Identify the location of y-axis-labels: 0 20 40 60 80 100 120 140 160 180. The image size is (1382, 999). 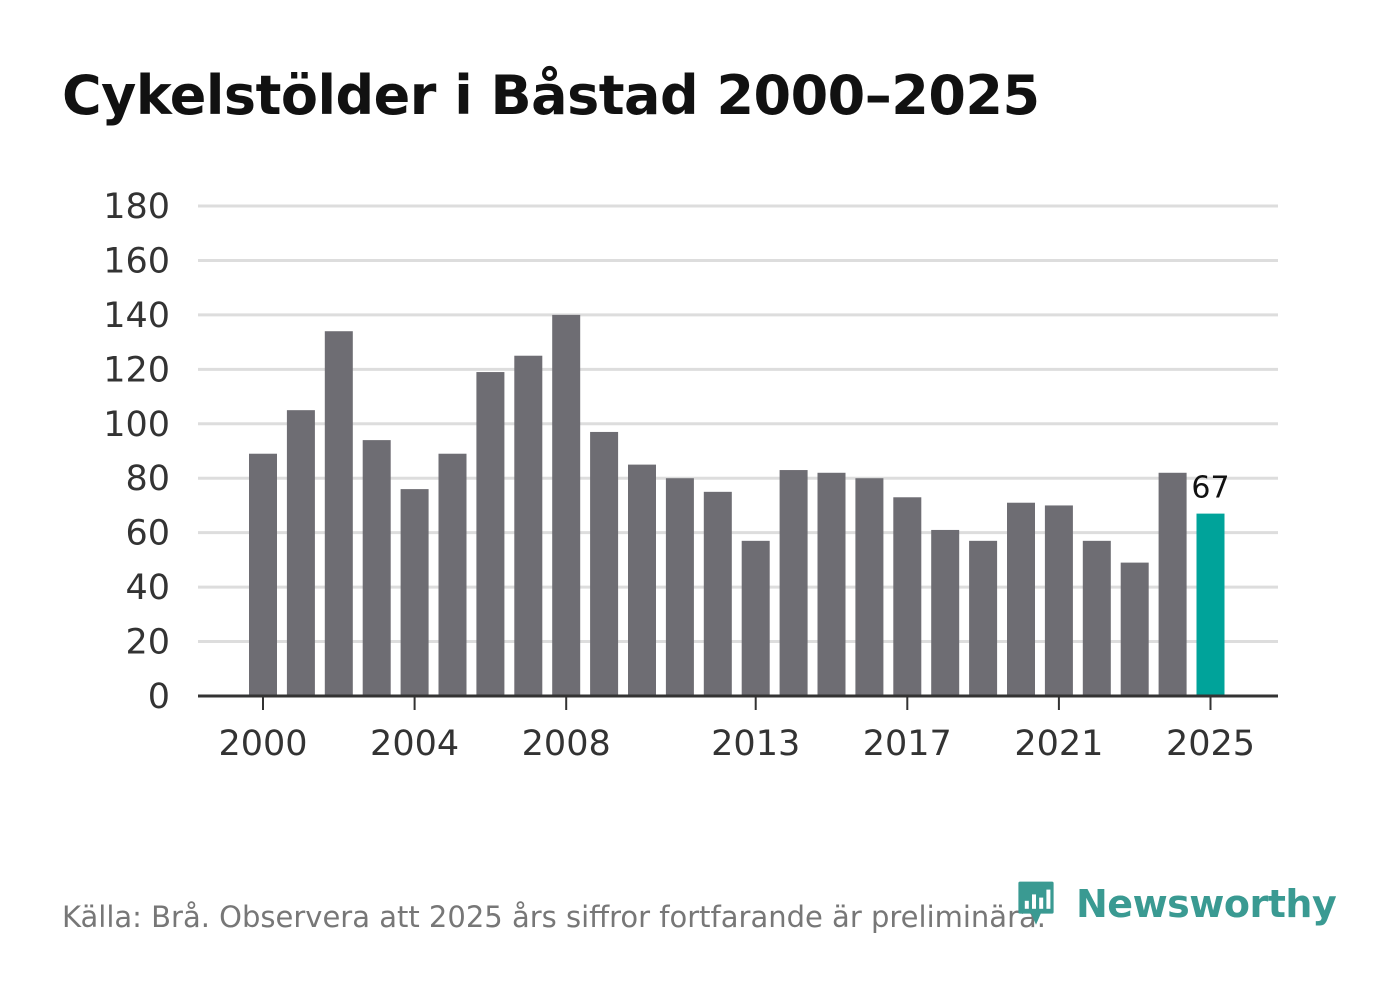
(136, 452).